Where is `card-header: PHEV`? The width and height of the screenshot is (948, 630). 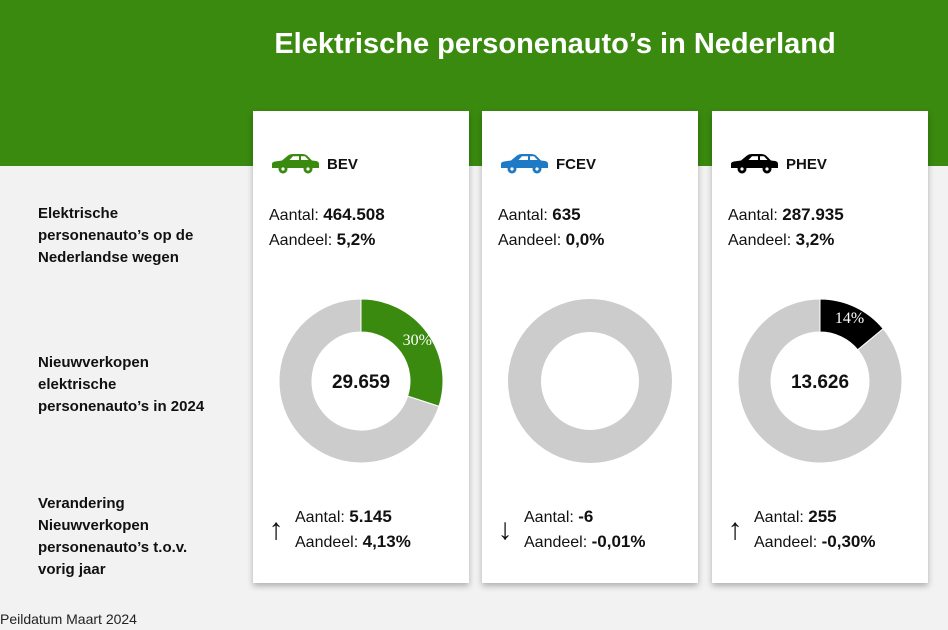
card-header: PHEV is located at coordinates (777, 164).